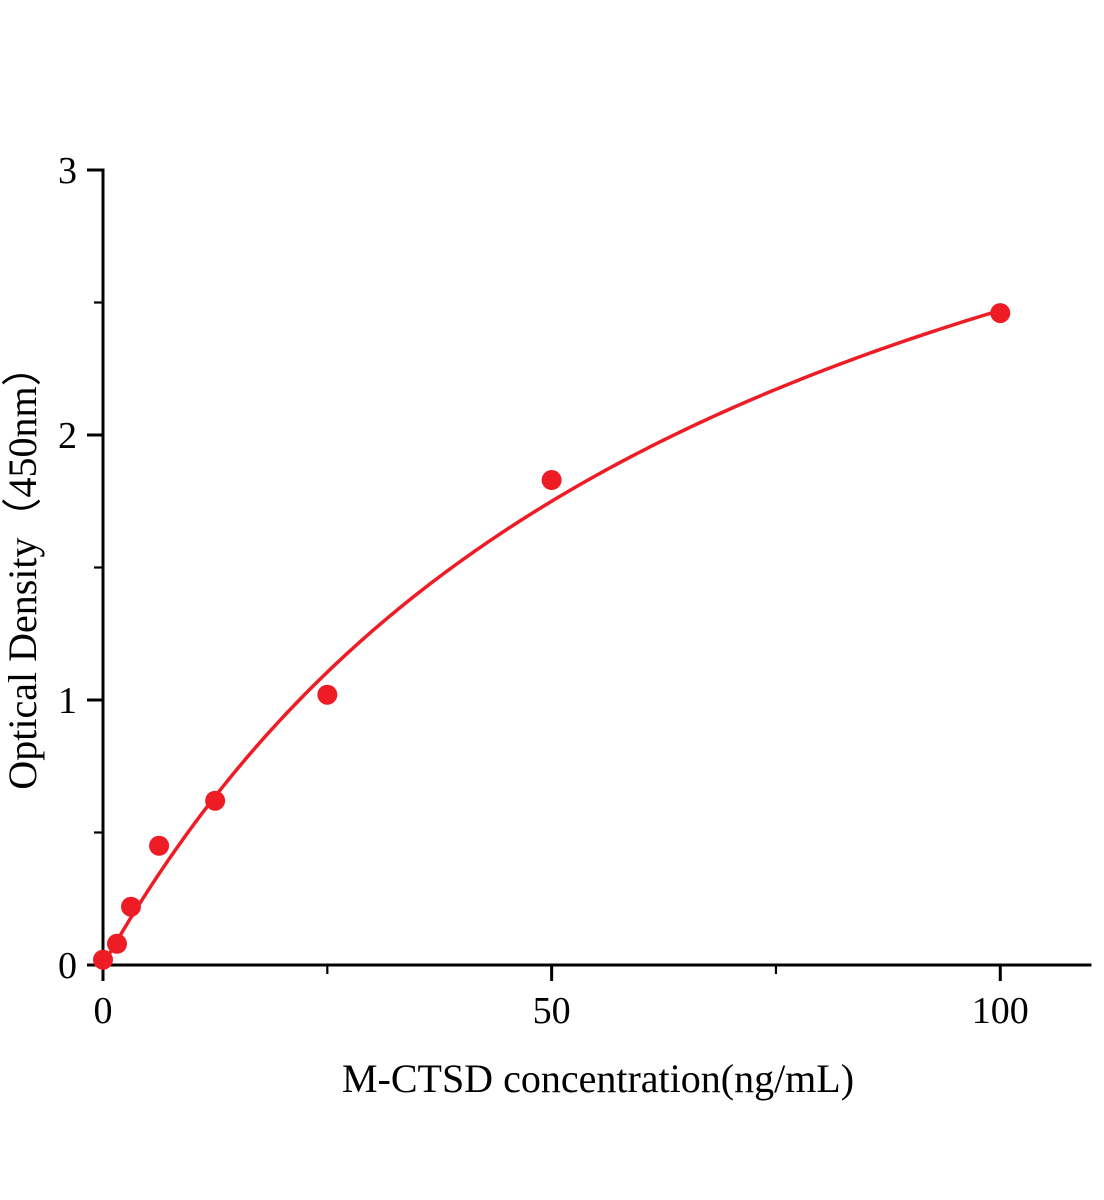  What do you see at coordinates (67, 436) in the screenshot?
I see `y-tick-label: 2` at bounding box center [67, 436].